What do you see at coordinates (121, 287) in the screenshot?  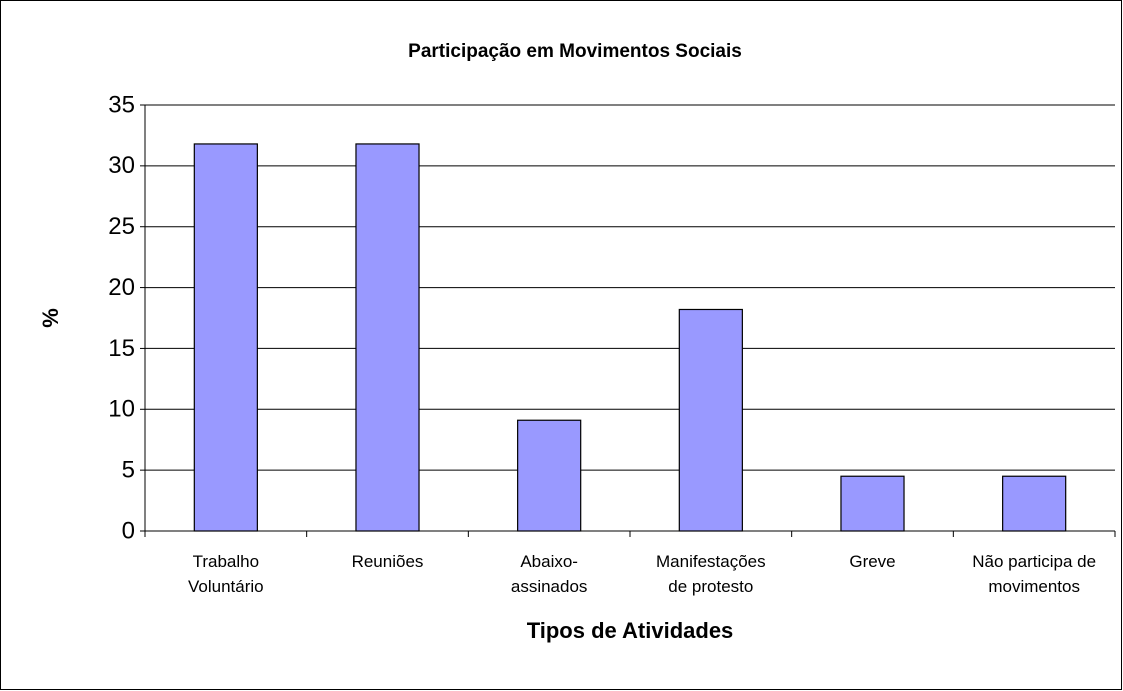 I see `y-tick-label: 20` at bounding box center [121, 287].